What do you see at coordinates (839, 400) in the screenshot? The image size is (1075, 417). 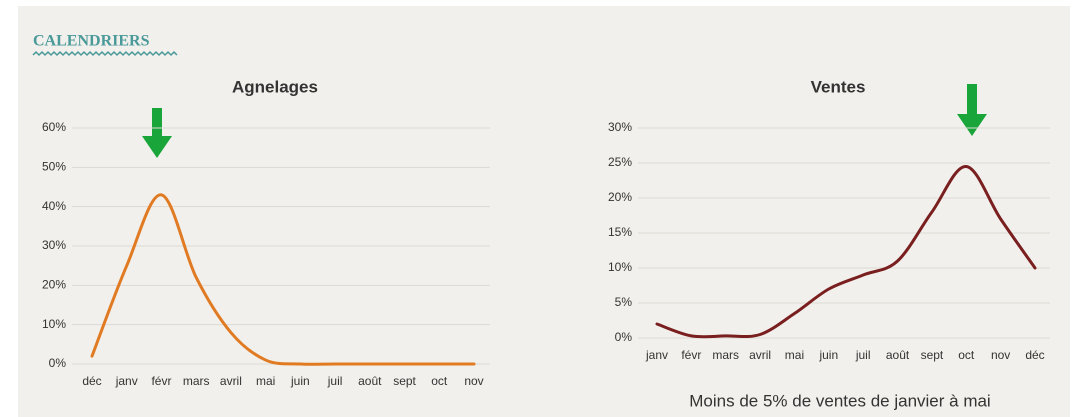 I see `annotation: Moins de 5% de ventes de janvier à mai` at bounding box center [839, 400].